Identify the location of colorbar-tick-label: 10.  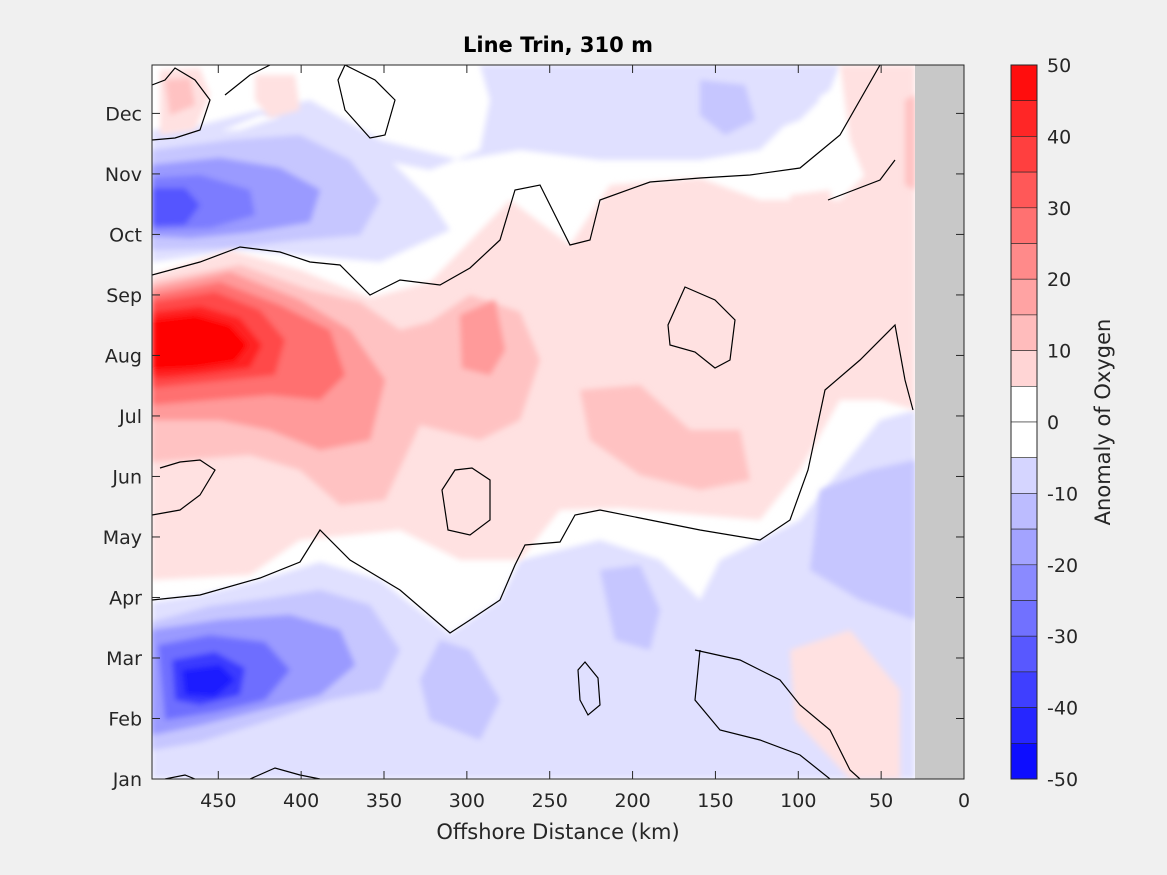
(1059, 352).